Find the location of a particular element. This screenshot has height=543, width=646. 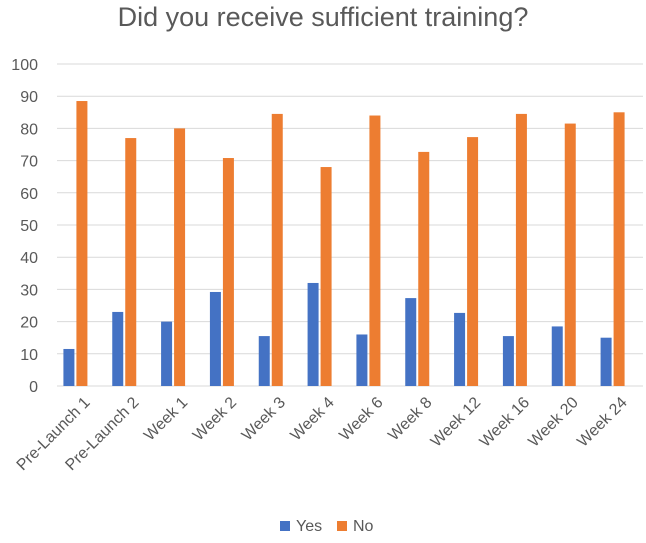

x-tick-label: Week 4 is located at coordinates (313, 419).